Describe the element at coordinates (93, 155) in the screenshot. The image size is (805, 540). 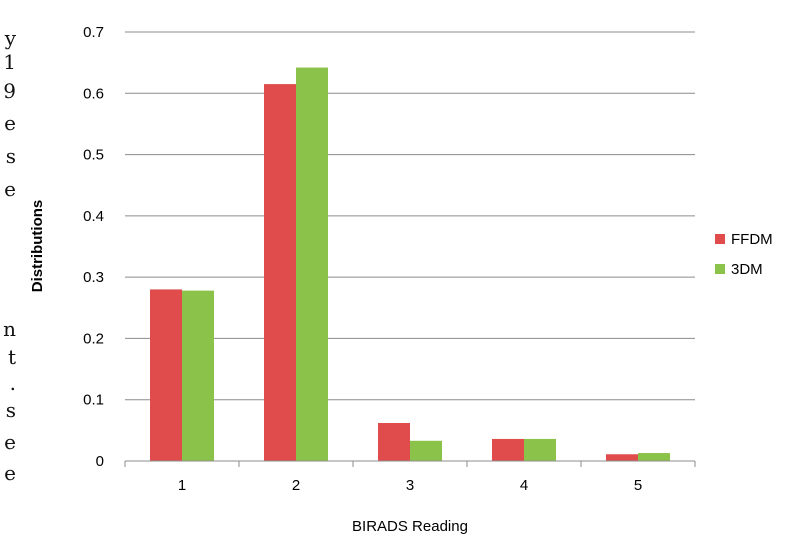
I see `y-tick-label: 0.5` at that location.